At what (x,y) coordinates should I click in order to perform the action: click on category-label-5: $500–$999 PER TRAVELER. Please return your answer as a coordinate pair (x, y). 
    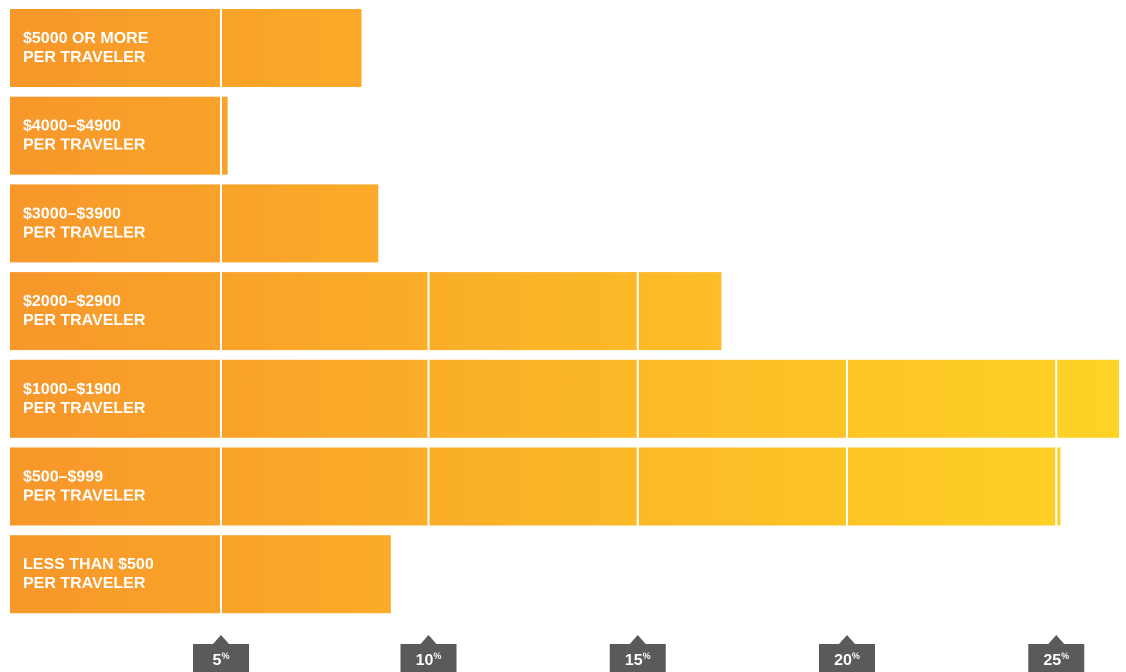
    Looking at the image, I should click on (84, 487).